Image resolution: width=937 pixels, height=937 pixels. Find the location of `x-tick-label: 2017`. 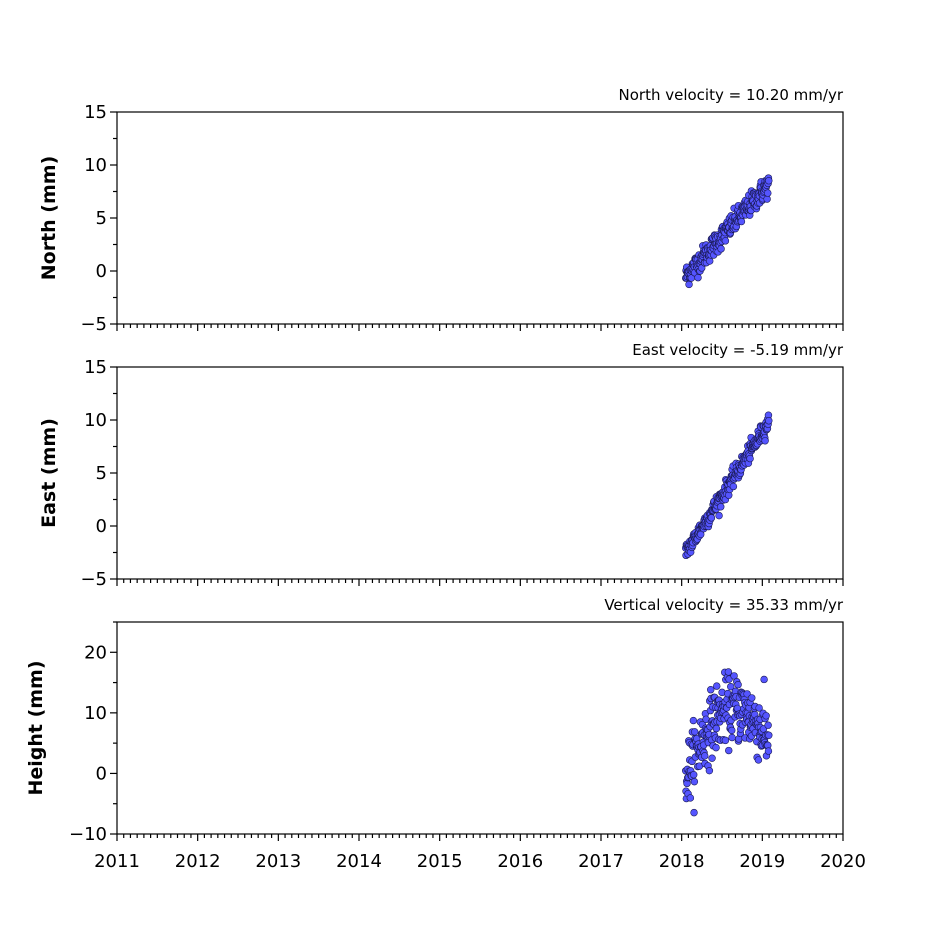

x-tick-label: 2017 is located at coordinates (601, 861).